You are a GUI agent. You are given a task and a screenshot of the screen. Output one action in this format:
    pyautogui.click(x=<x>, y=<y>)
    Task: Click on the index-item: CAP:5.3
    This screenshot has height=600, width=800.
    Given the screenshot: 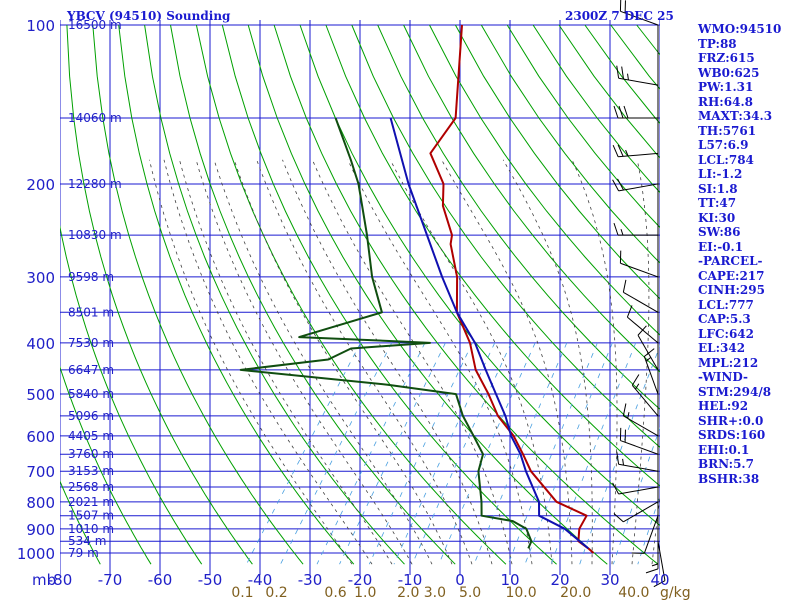 What is the action you would take?
    pyautogui.click(x=724, y=319)
    